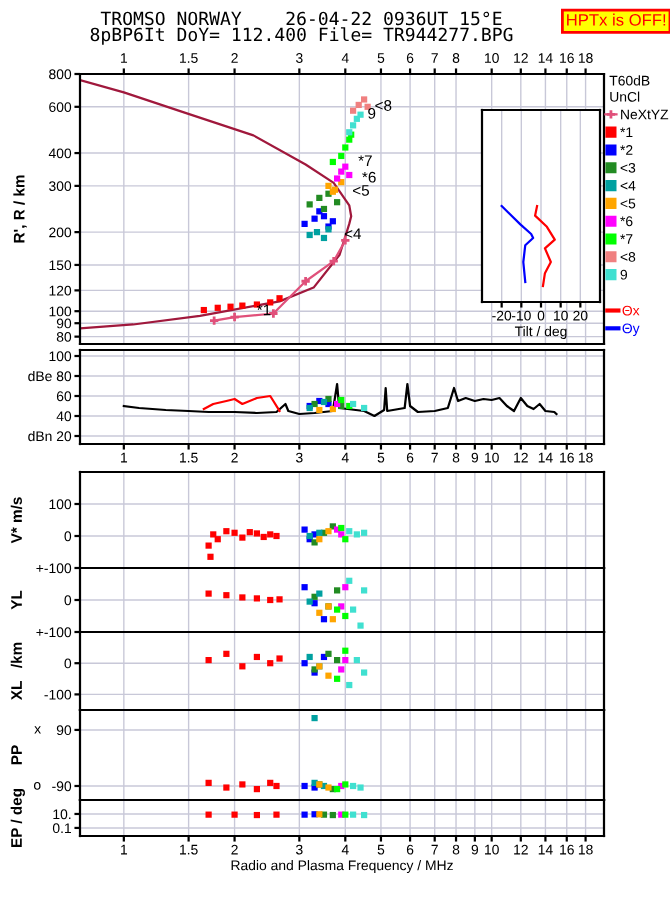 Image resolution: width=670 pixels, height=902 pixels. What do you see at coordinates (616, 19) in the screenshot?
I see `text: HPTx is OFF!` at bounding box center [616, 19].